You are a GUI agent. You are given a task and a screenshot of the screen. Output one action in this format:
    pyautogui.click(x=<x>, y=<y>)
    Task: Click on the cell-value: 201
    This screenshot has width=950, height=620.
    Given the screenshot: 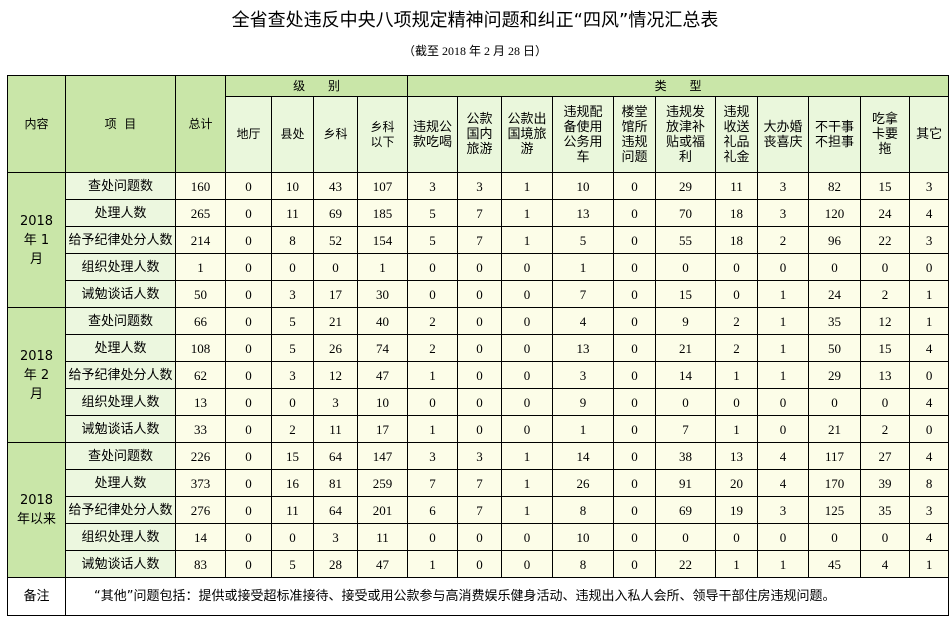 What is the action you would take?
    pyautogui.click(x=382, y=510)
    